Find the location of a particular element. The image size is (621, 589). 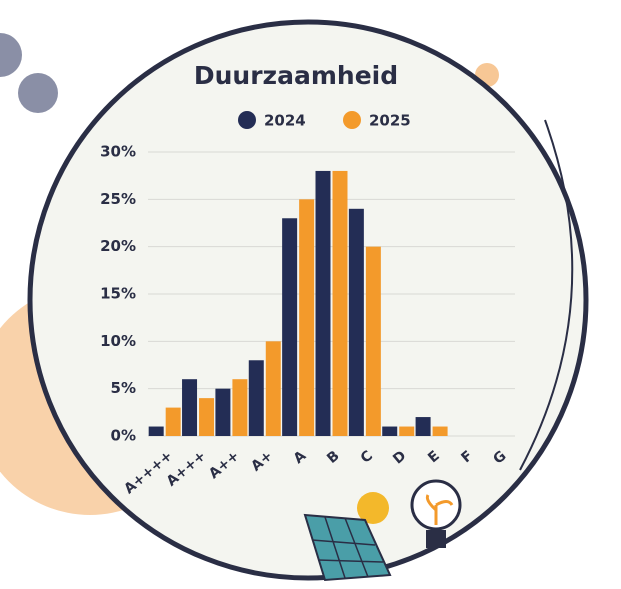

y-tick-label: 0% is located at coordinates (123, 436).